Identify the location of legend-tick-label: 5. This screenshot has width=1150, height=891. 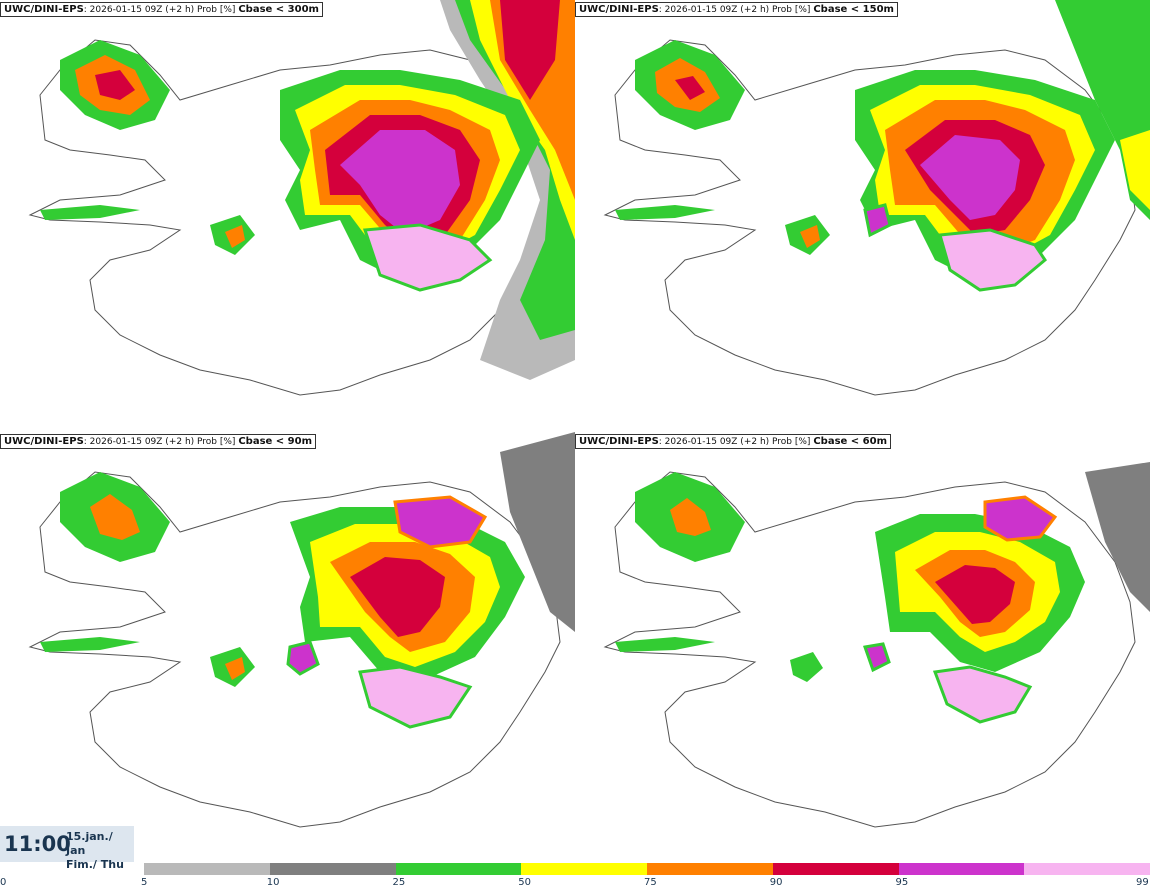
(144, 882).